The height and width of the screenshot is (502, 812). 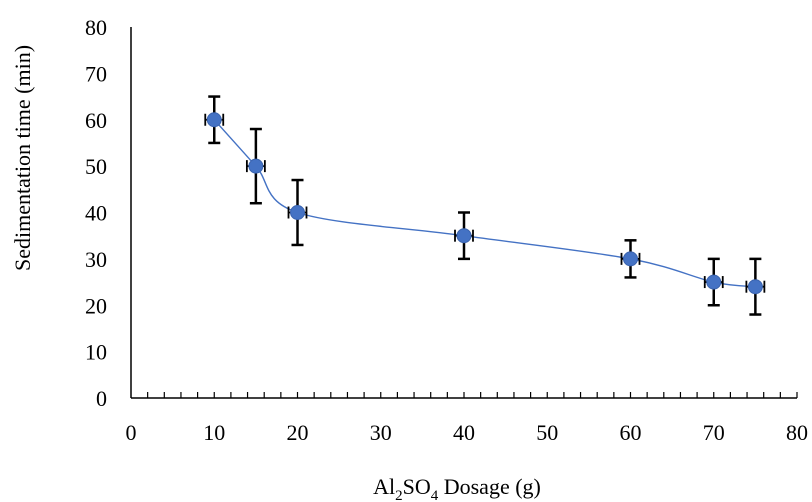 I want to click on x-tick-label: 50, so click(x=547, y=432).